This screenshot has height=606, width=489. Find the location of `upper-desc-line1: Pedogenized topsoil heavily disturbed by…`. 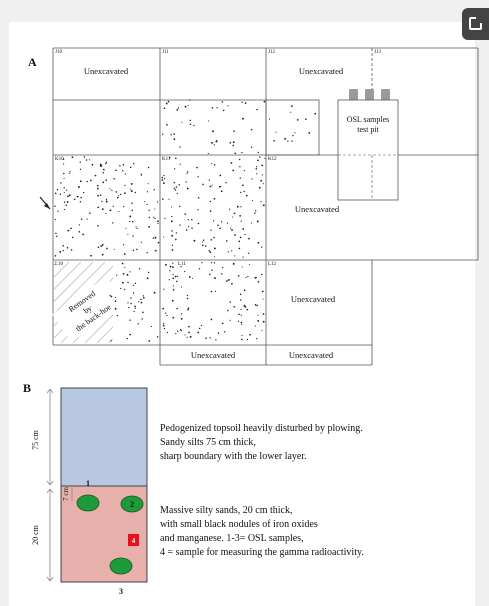

upper-desc-line1: Pedogenized topsoil heavily disturbed by… is located at coordinates (261, 428).